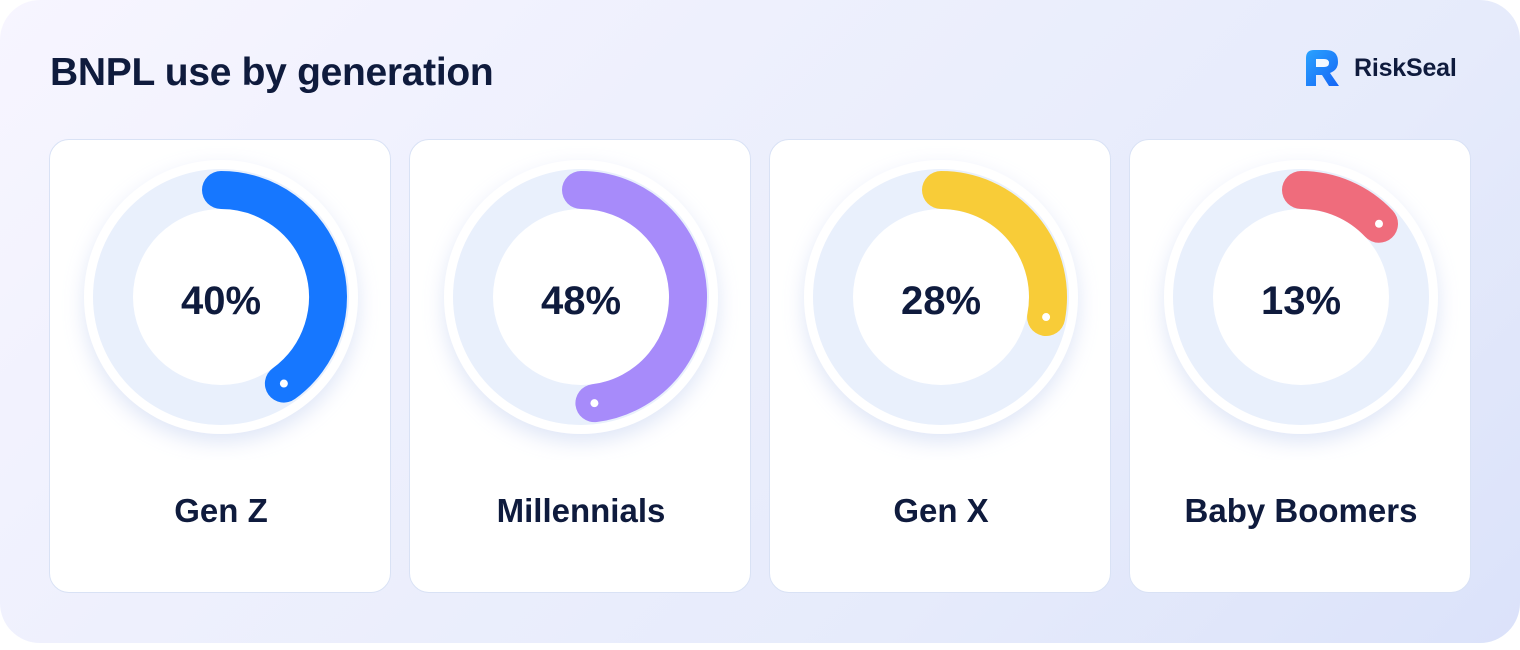 The width and height of the screenshot is (1520, 650). I want to click on generation-label: Gen X, so click(941, 510).